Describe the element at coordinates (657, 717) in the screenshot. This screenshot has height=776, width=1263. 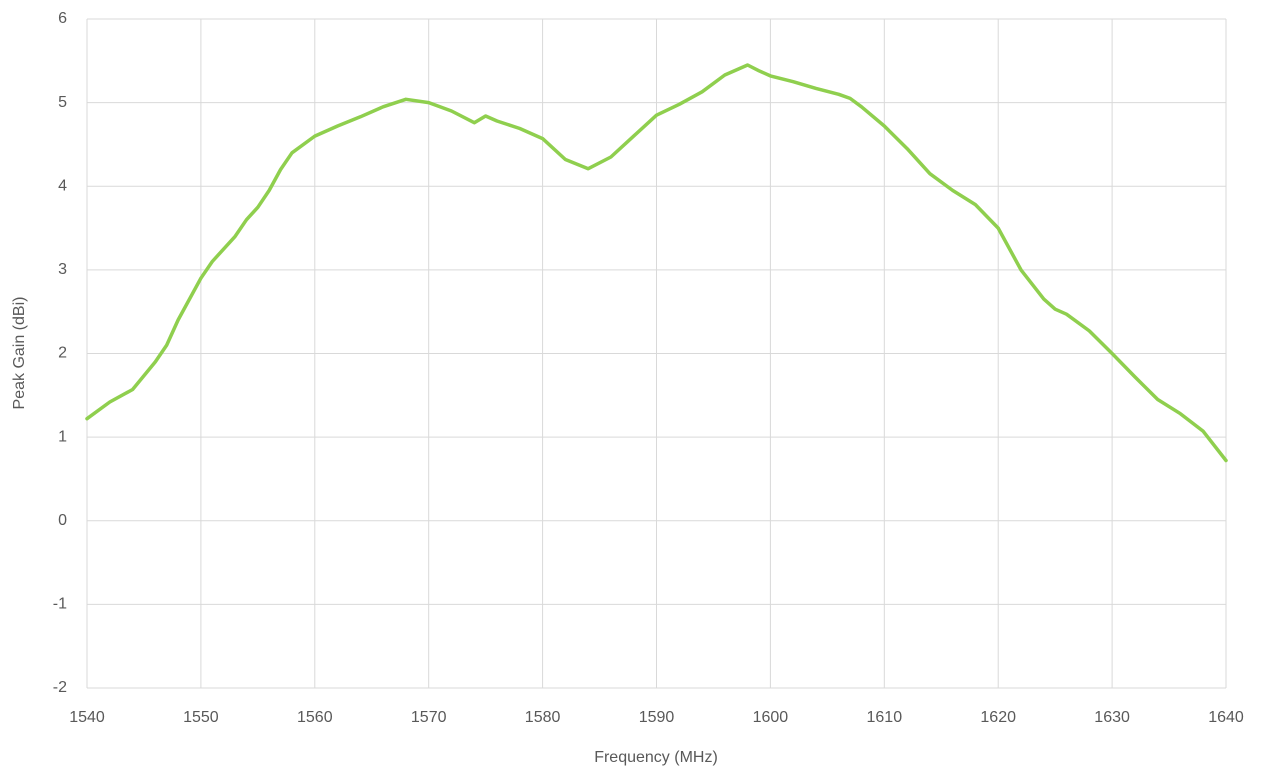
I see `x-tick-label: 1590` at that location.